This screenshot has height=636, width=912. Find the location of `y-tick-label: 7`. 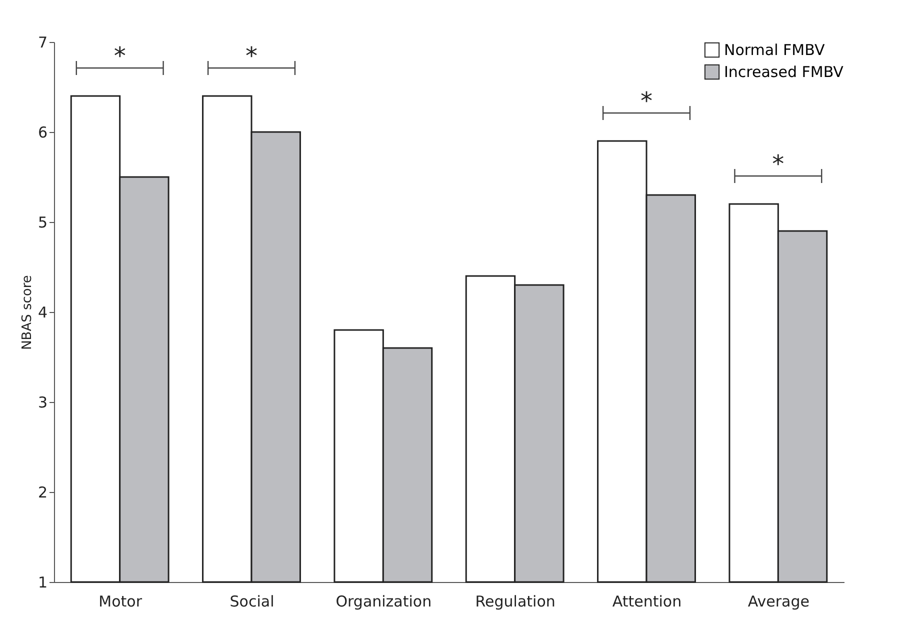

y-tick-label: 7 is located at coordinates (43, 43).